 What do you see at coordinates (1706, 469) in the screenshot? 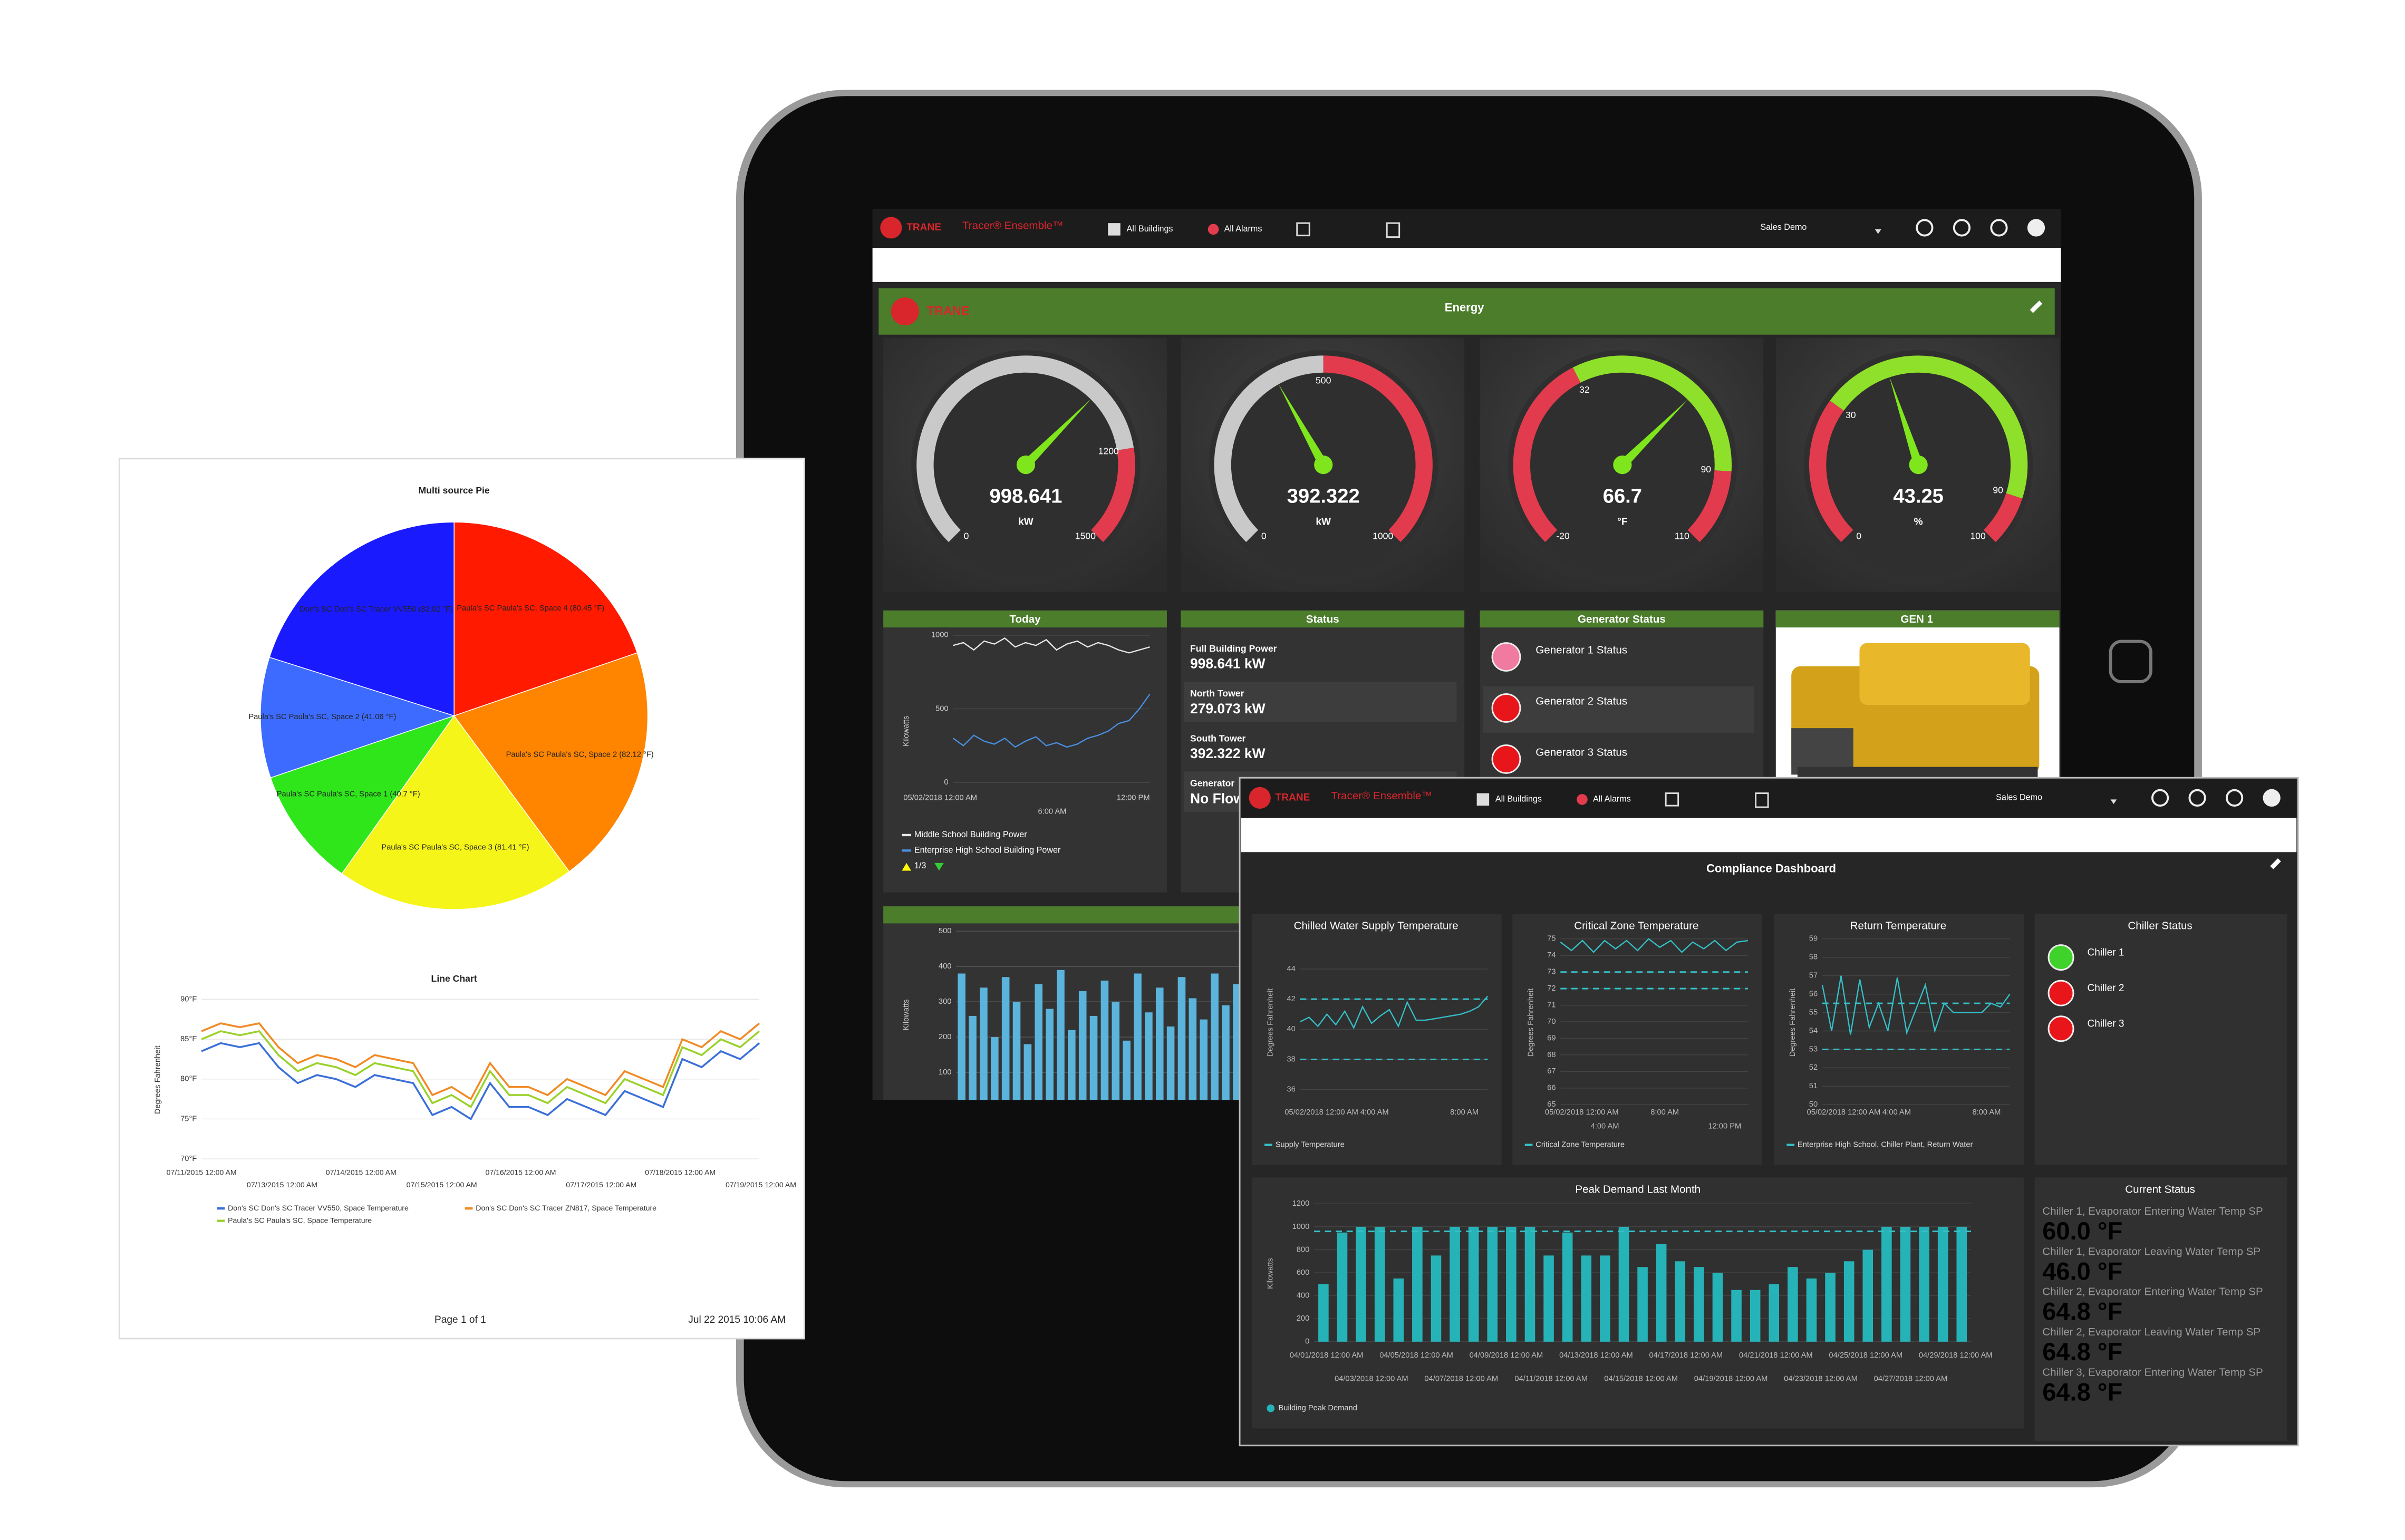
I see `gauge-tick-label: 90` at bounding box center [1706, 469].